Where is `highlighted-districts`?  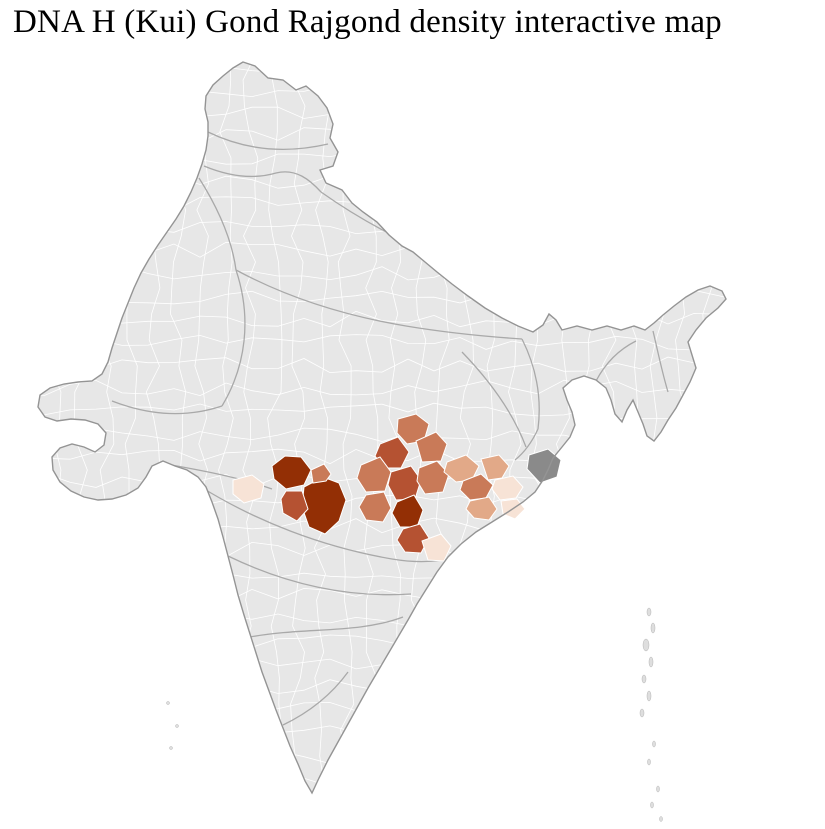
highlighted-districts is located at coordinates (397, 487).